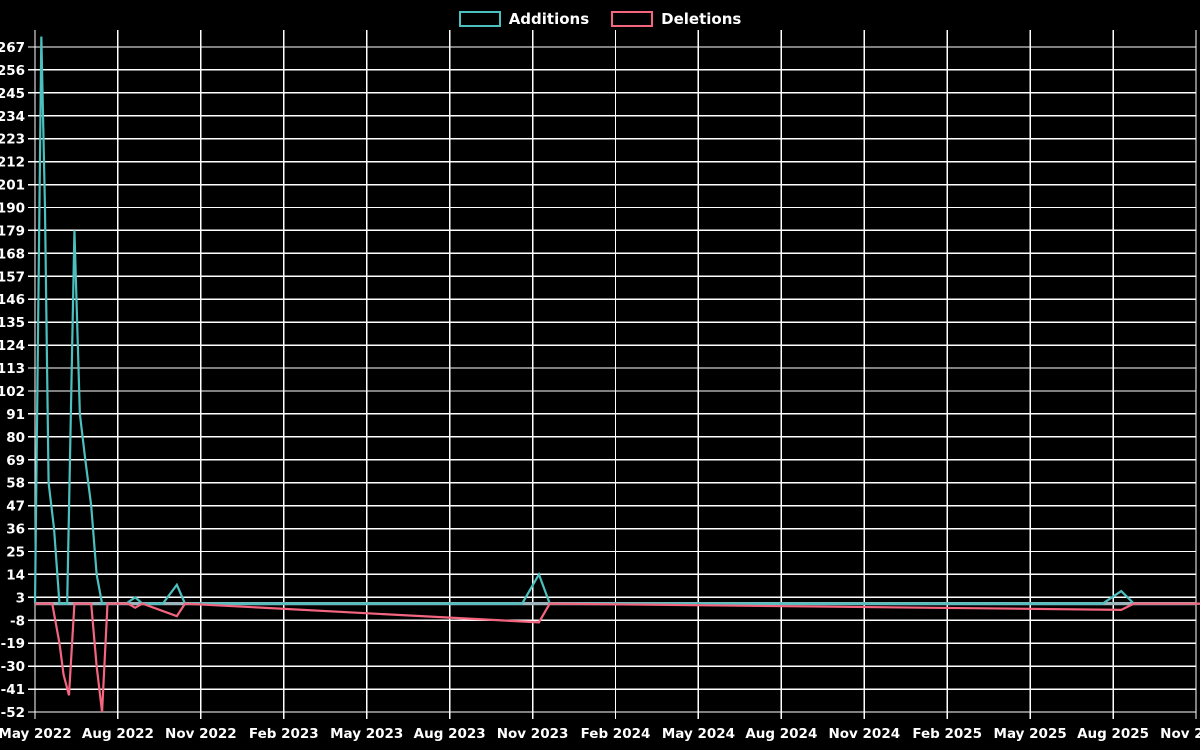 The height and width of the screenshot is (750, 1200). Describe the element at coordinates (12, 323) in the screenshot. I see `y-axis-tick-label: 135` at that location.